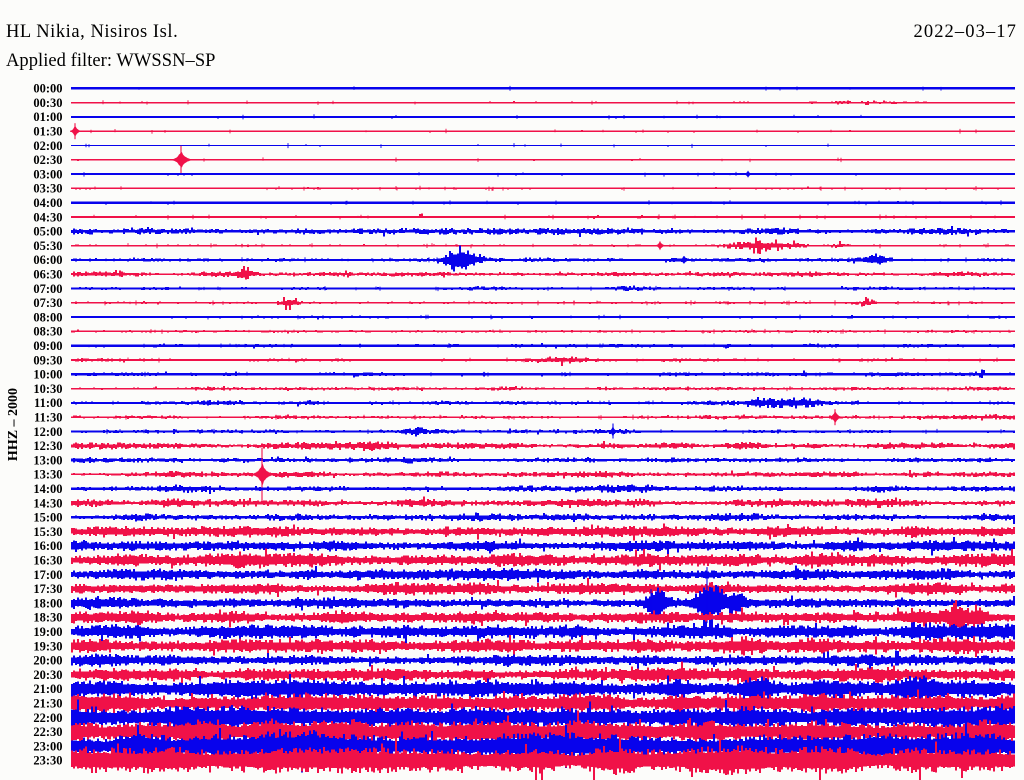  I want to click on svg-text: 19:30, so click(47, 646).